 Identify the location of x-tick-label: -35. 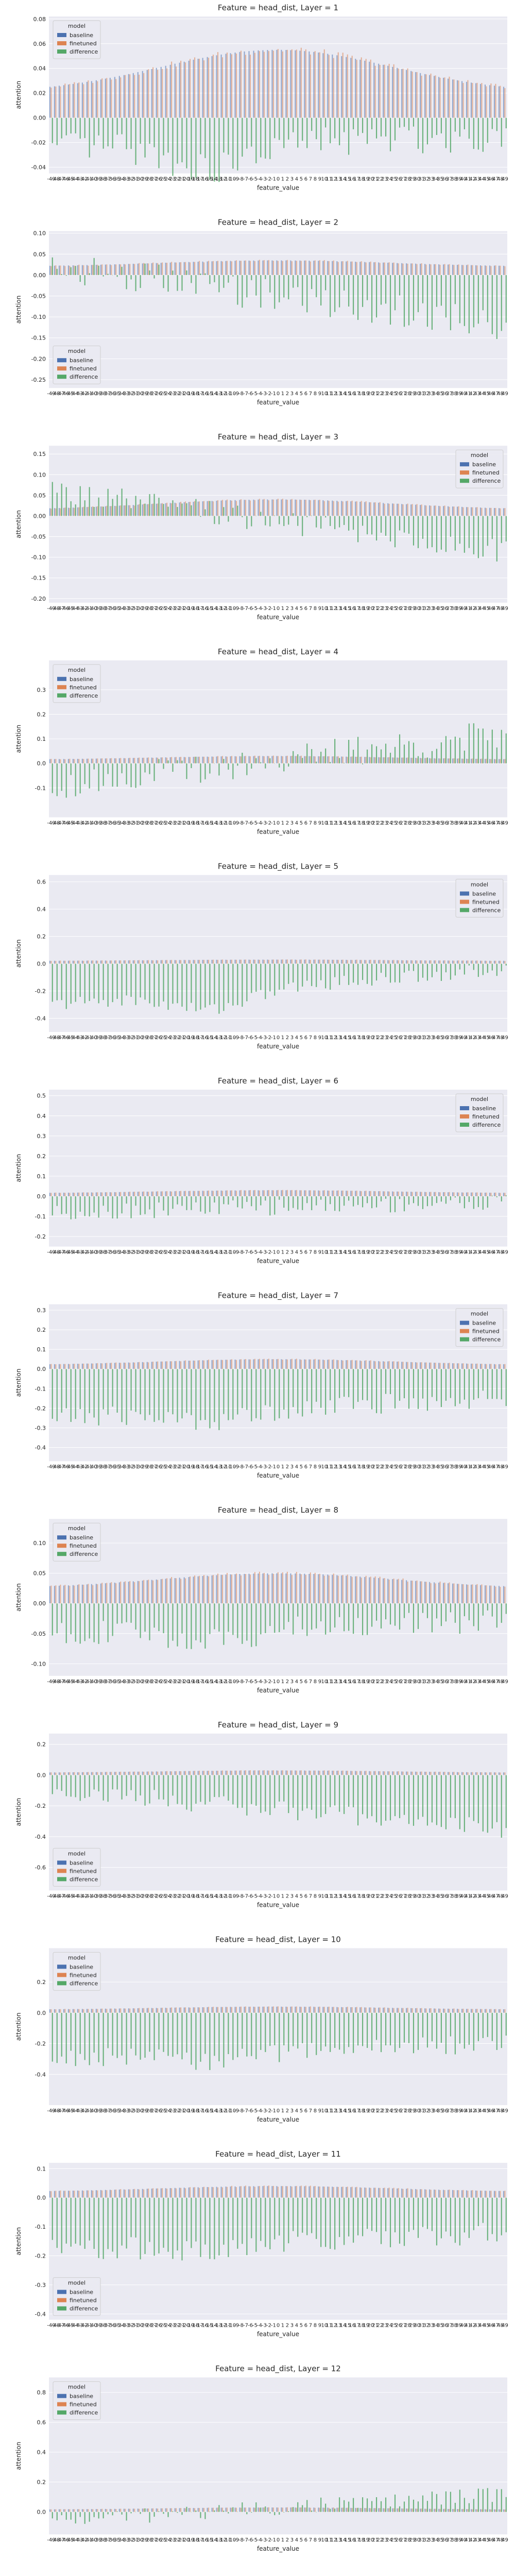
(116, 609).